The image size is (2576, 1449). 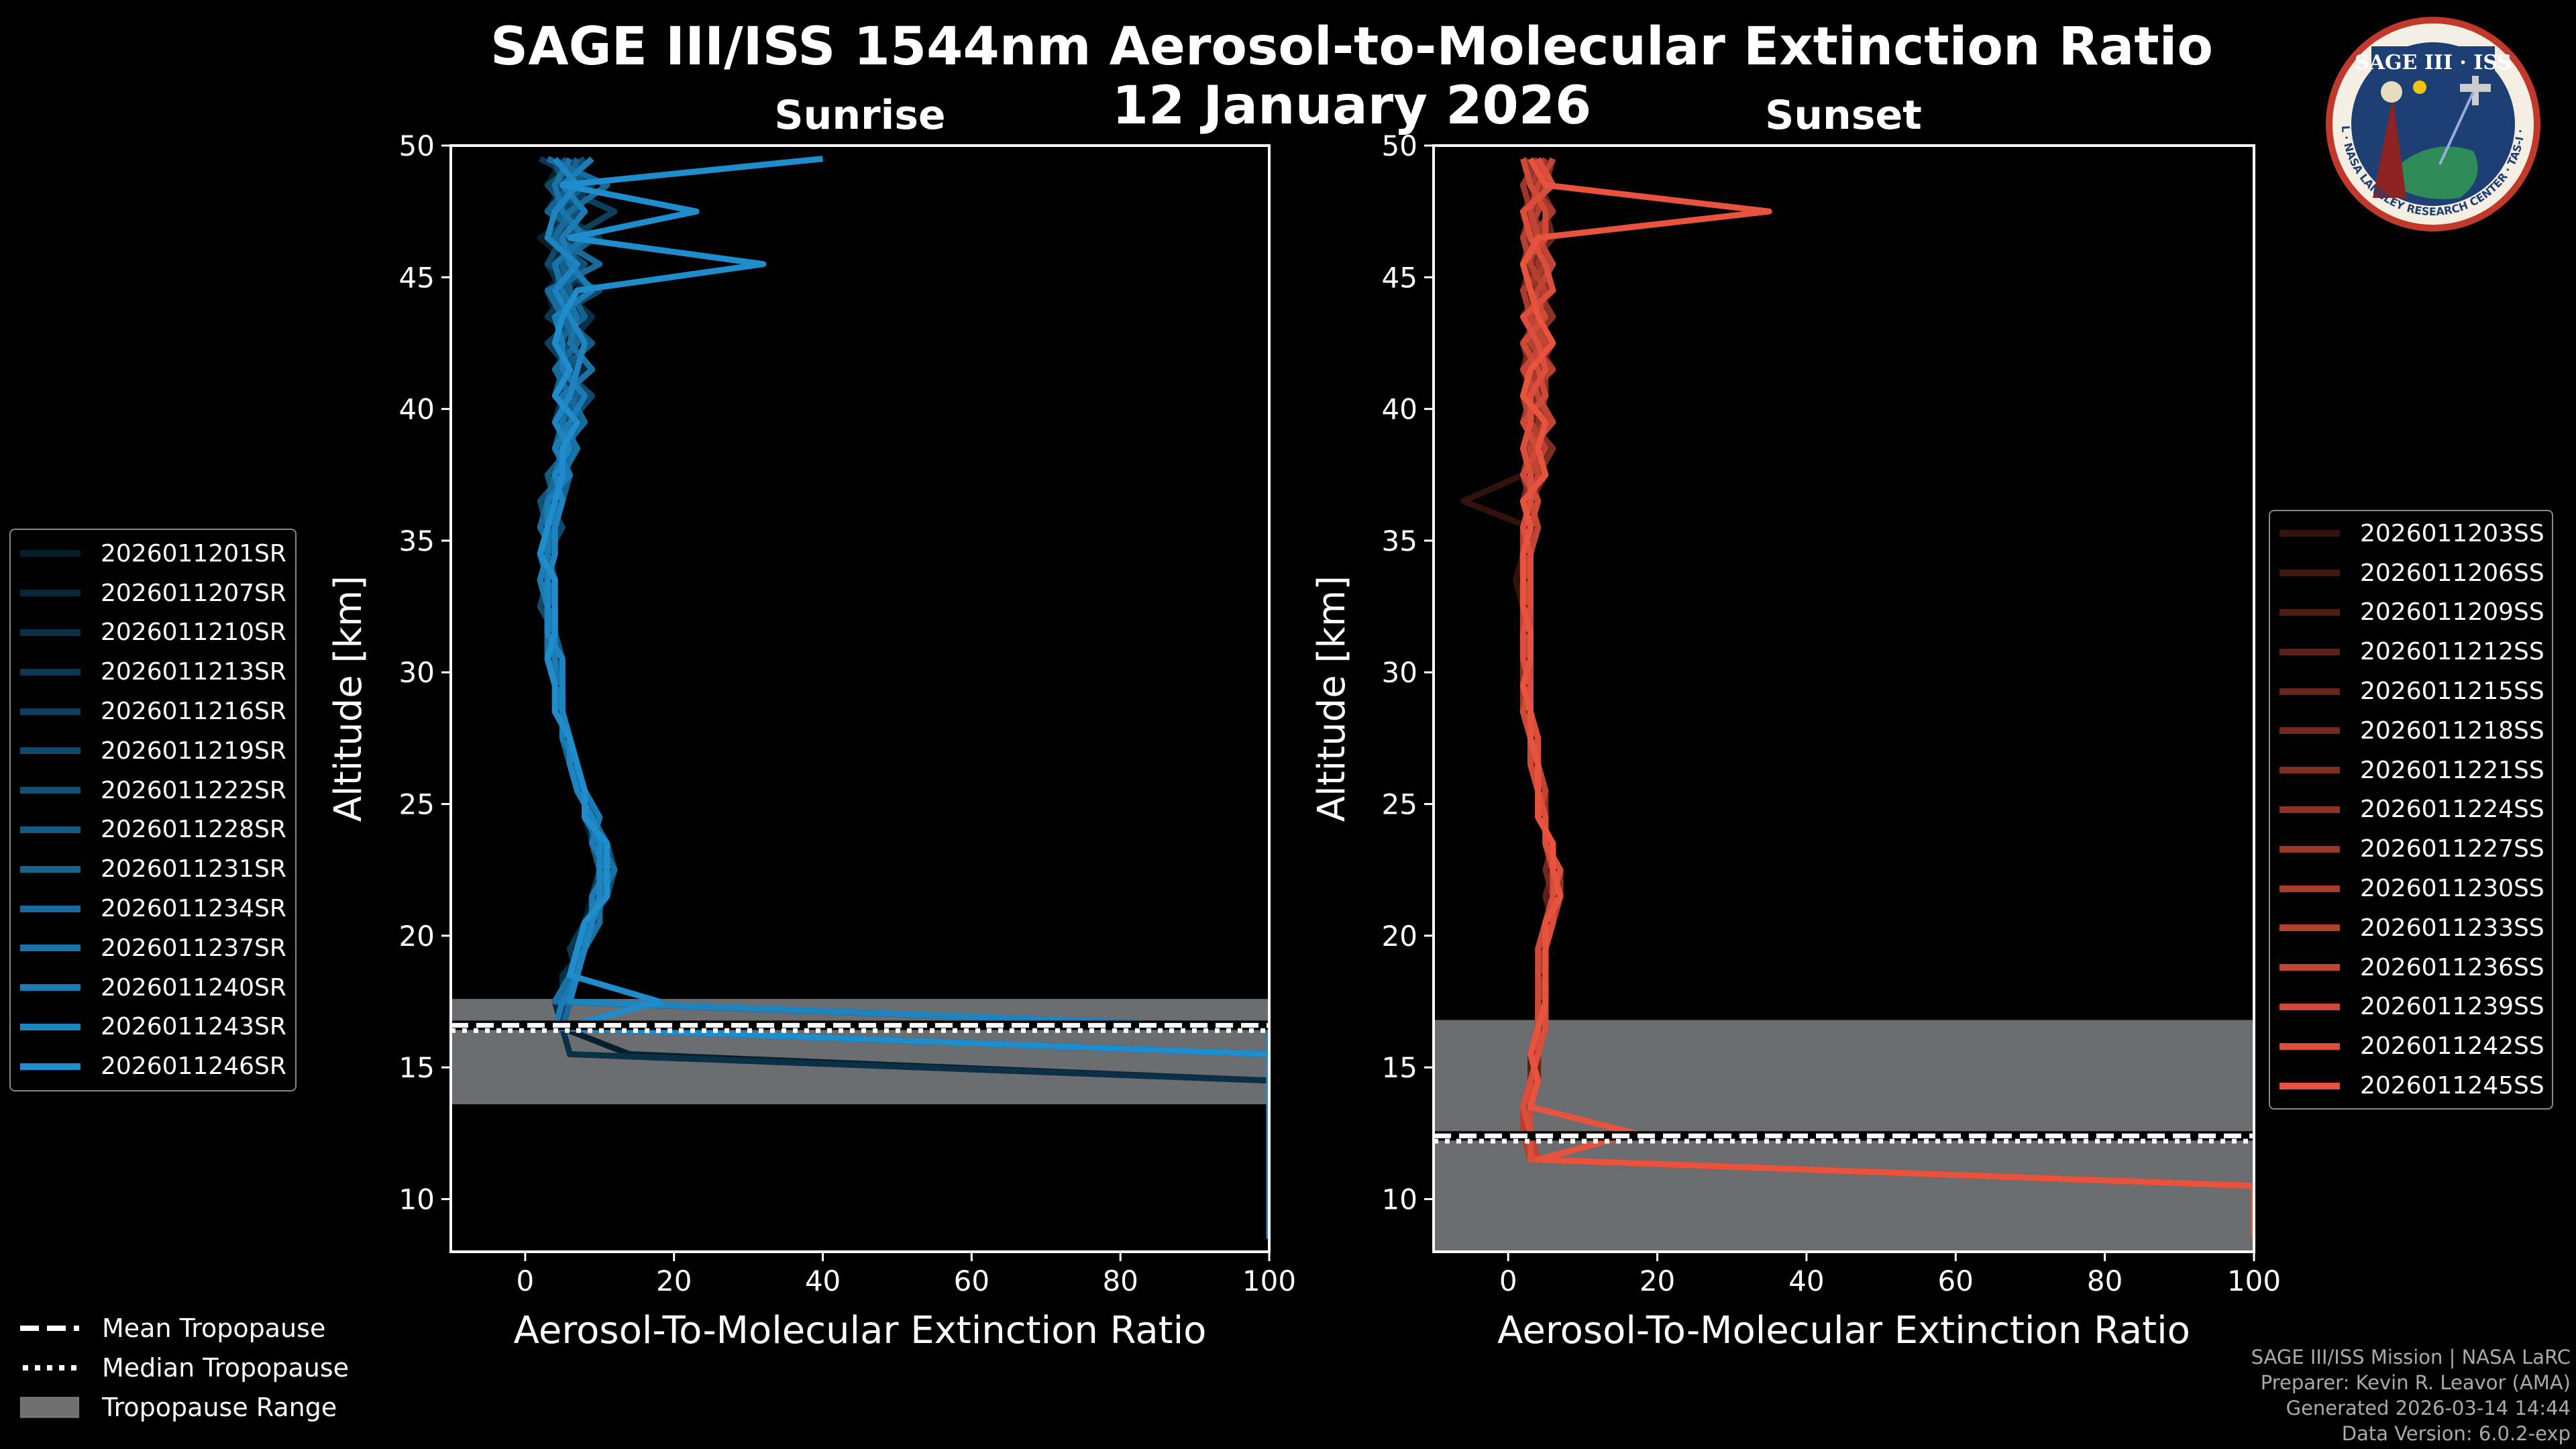 What do you see at coordinates (193, 869) in the screenshot?
I see `legend-label: 2026011231SR` at bounding box center [193, 869].